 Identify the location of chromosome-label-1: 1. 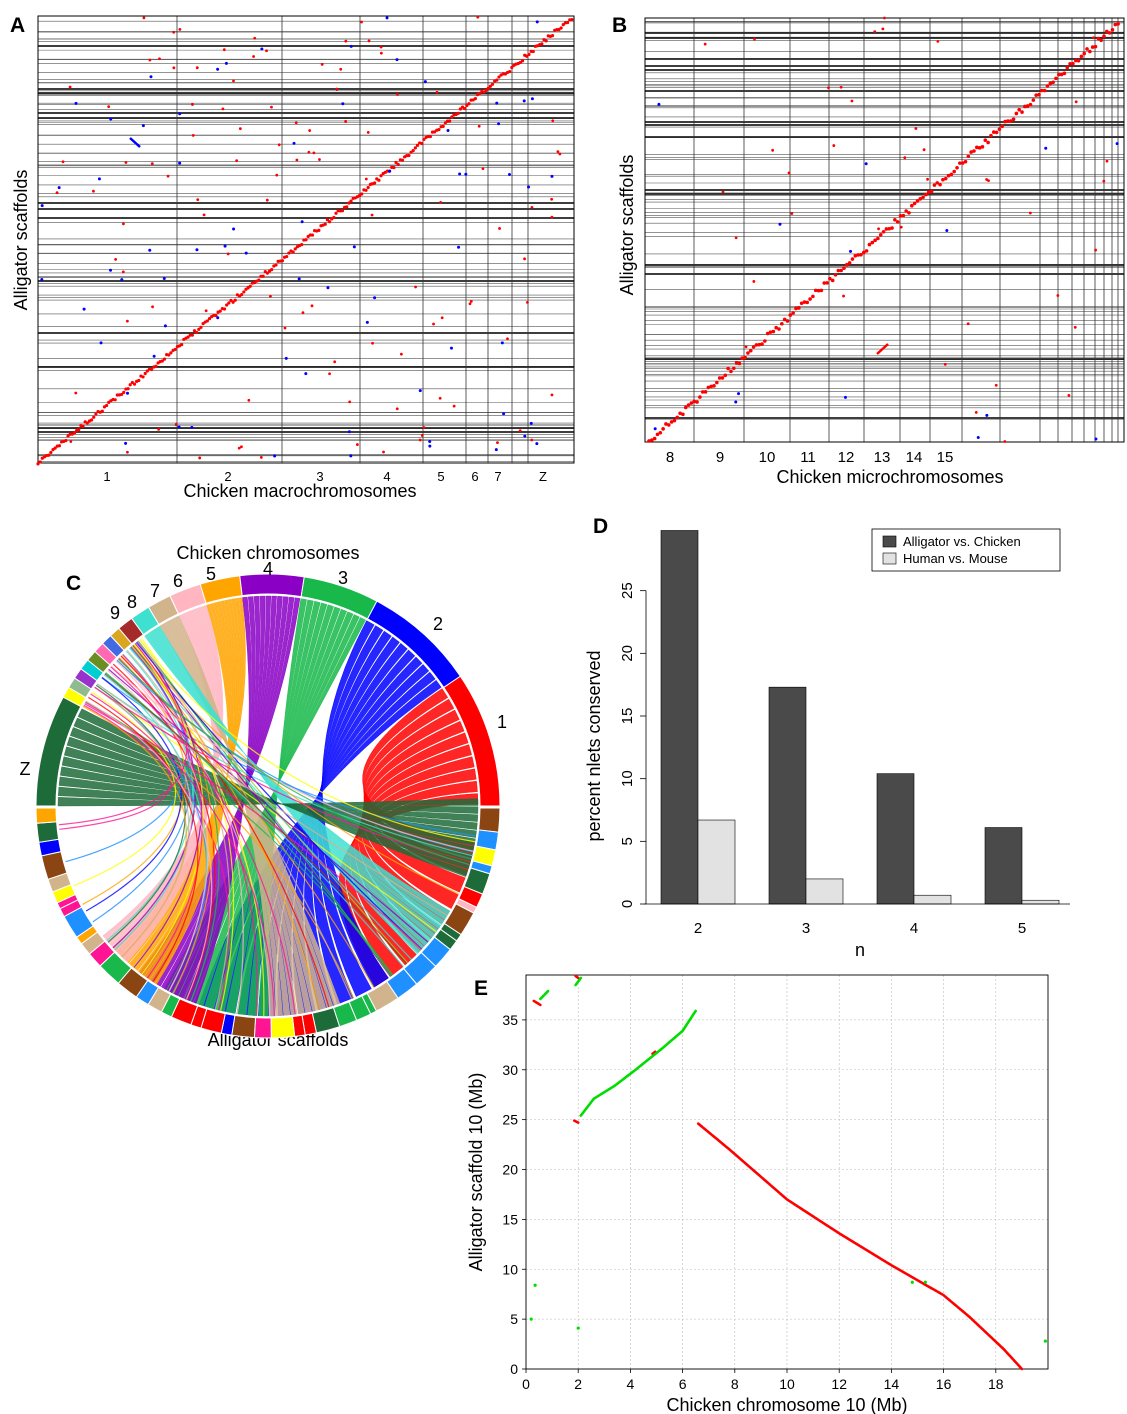
(502, 722).